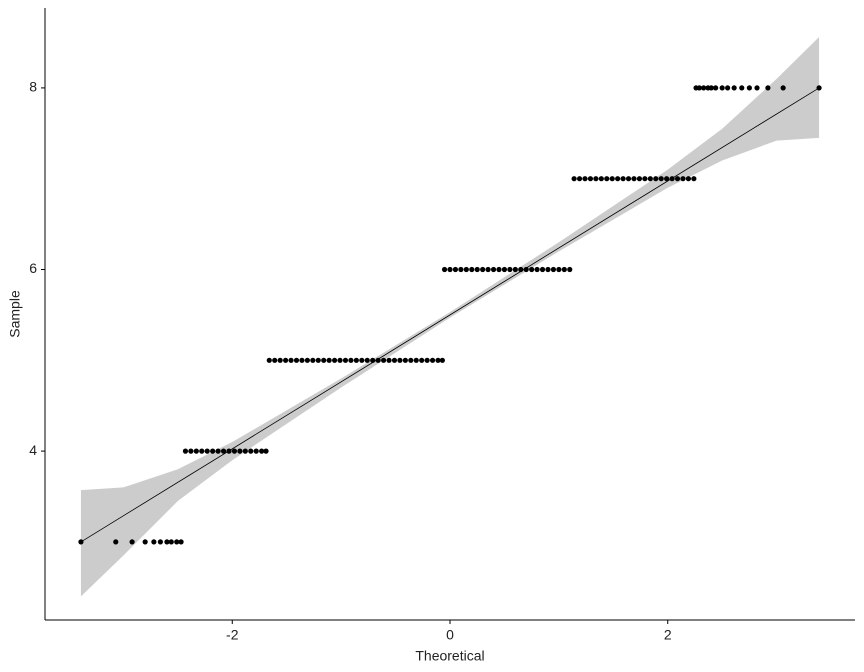 This screenshot has width=864, height=672. I want to click on x-tick-label: 0, so click(450, 635).